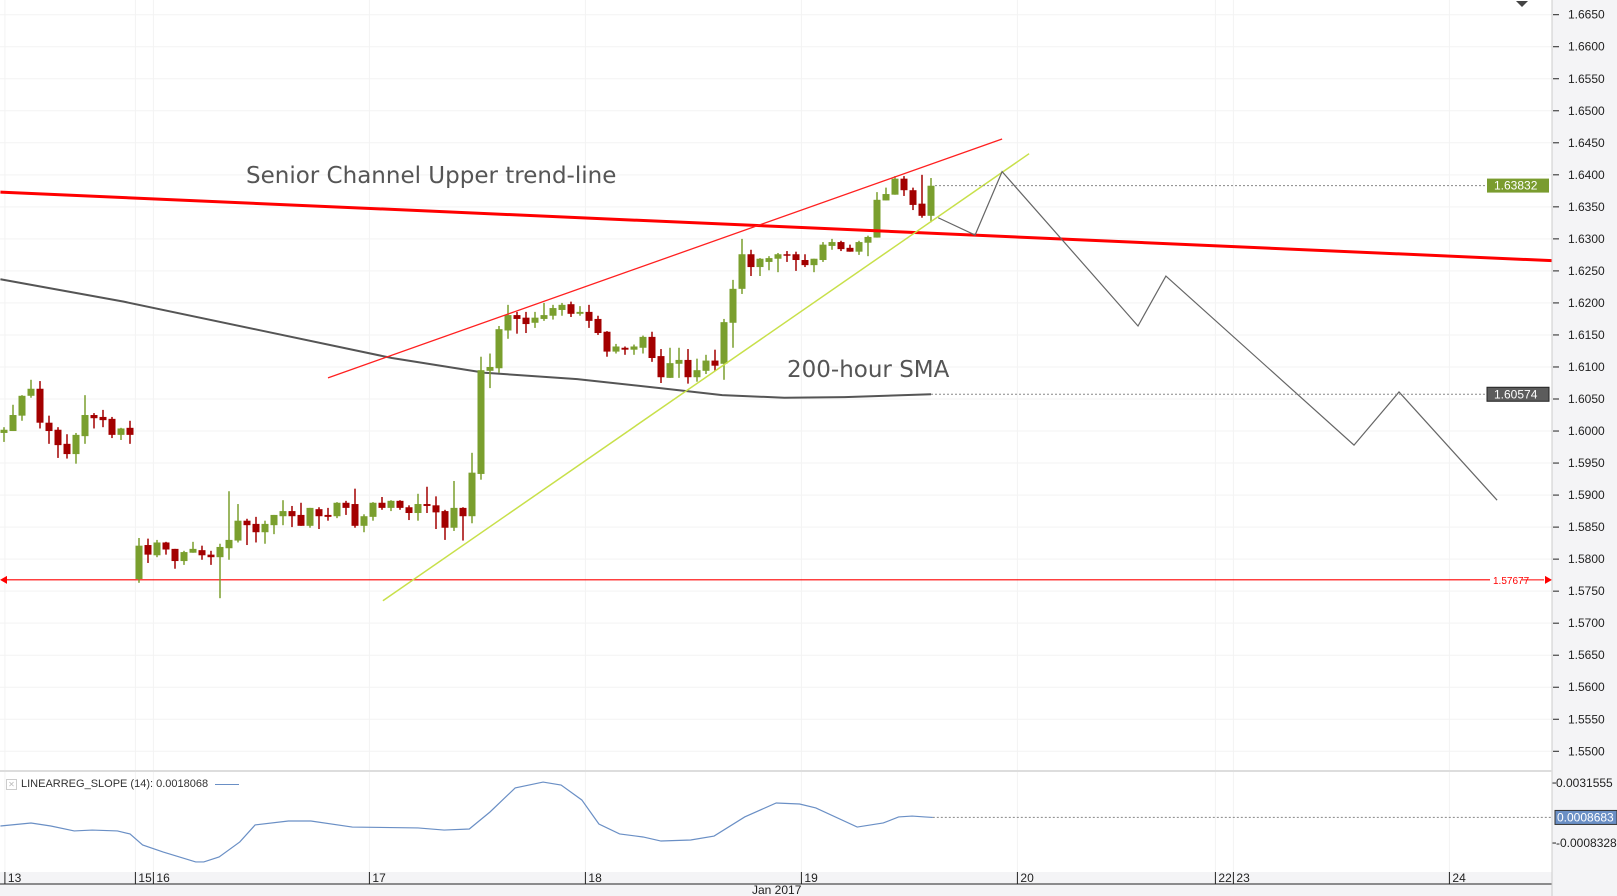 This screenshot has width=1617, height=896. What do you see at coordinates (1586, 623) in the screenshot?
I see `price-tick-label: 1.5700` at bounding box center [1586, 623].